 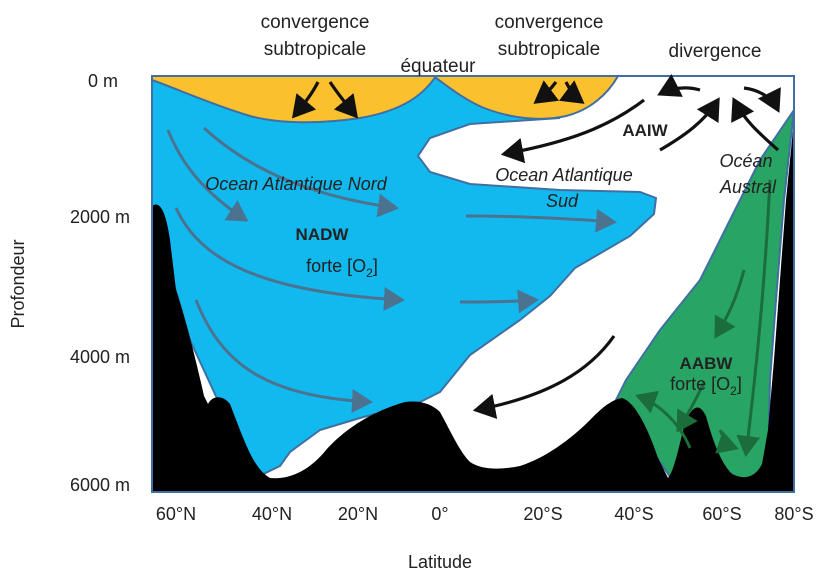 I want to click on x-tick-60n: 60°N, so click(x=176, y=514).